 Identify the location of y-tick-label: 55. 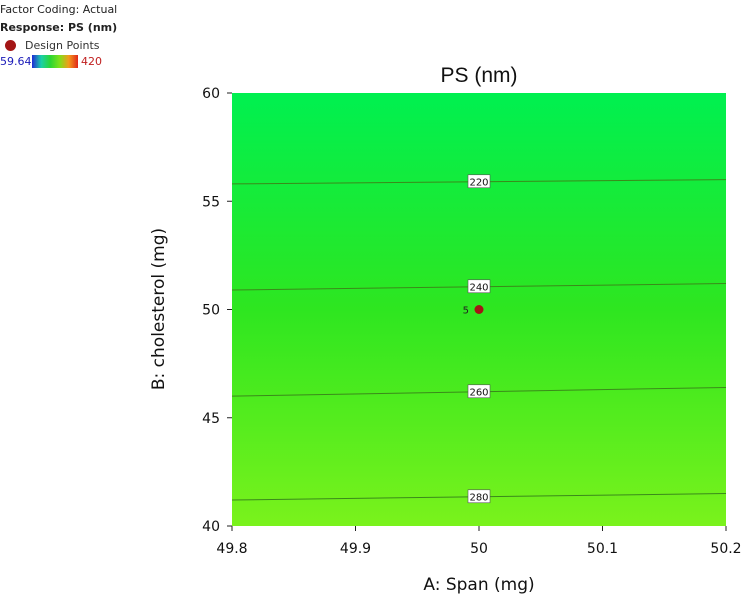
(211, 202).